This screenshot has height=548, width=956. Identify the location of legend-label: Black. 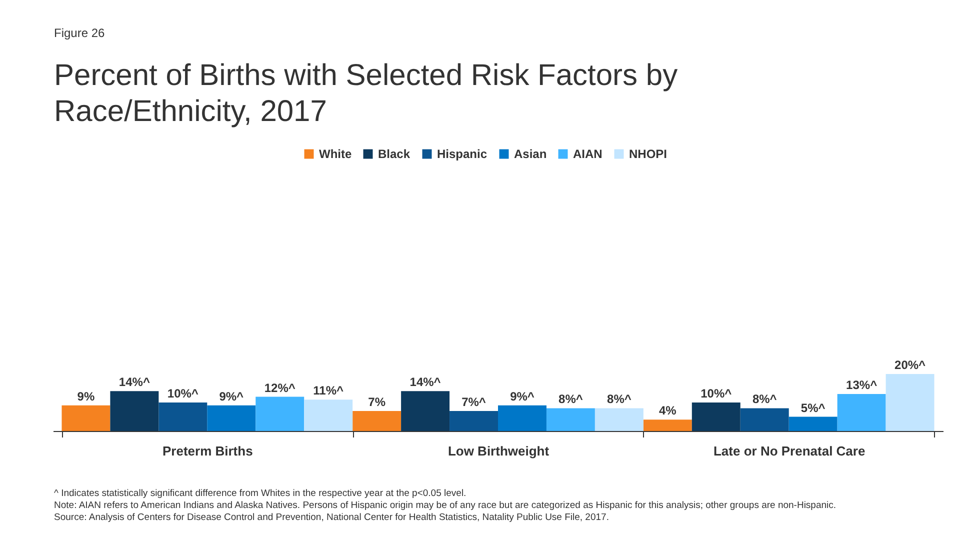
(394, 154).